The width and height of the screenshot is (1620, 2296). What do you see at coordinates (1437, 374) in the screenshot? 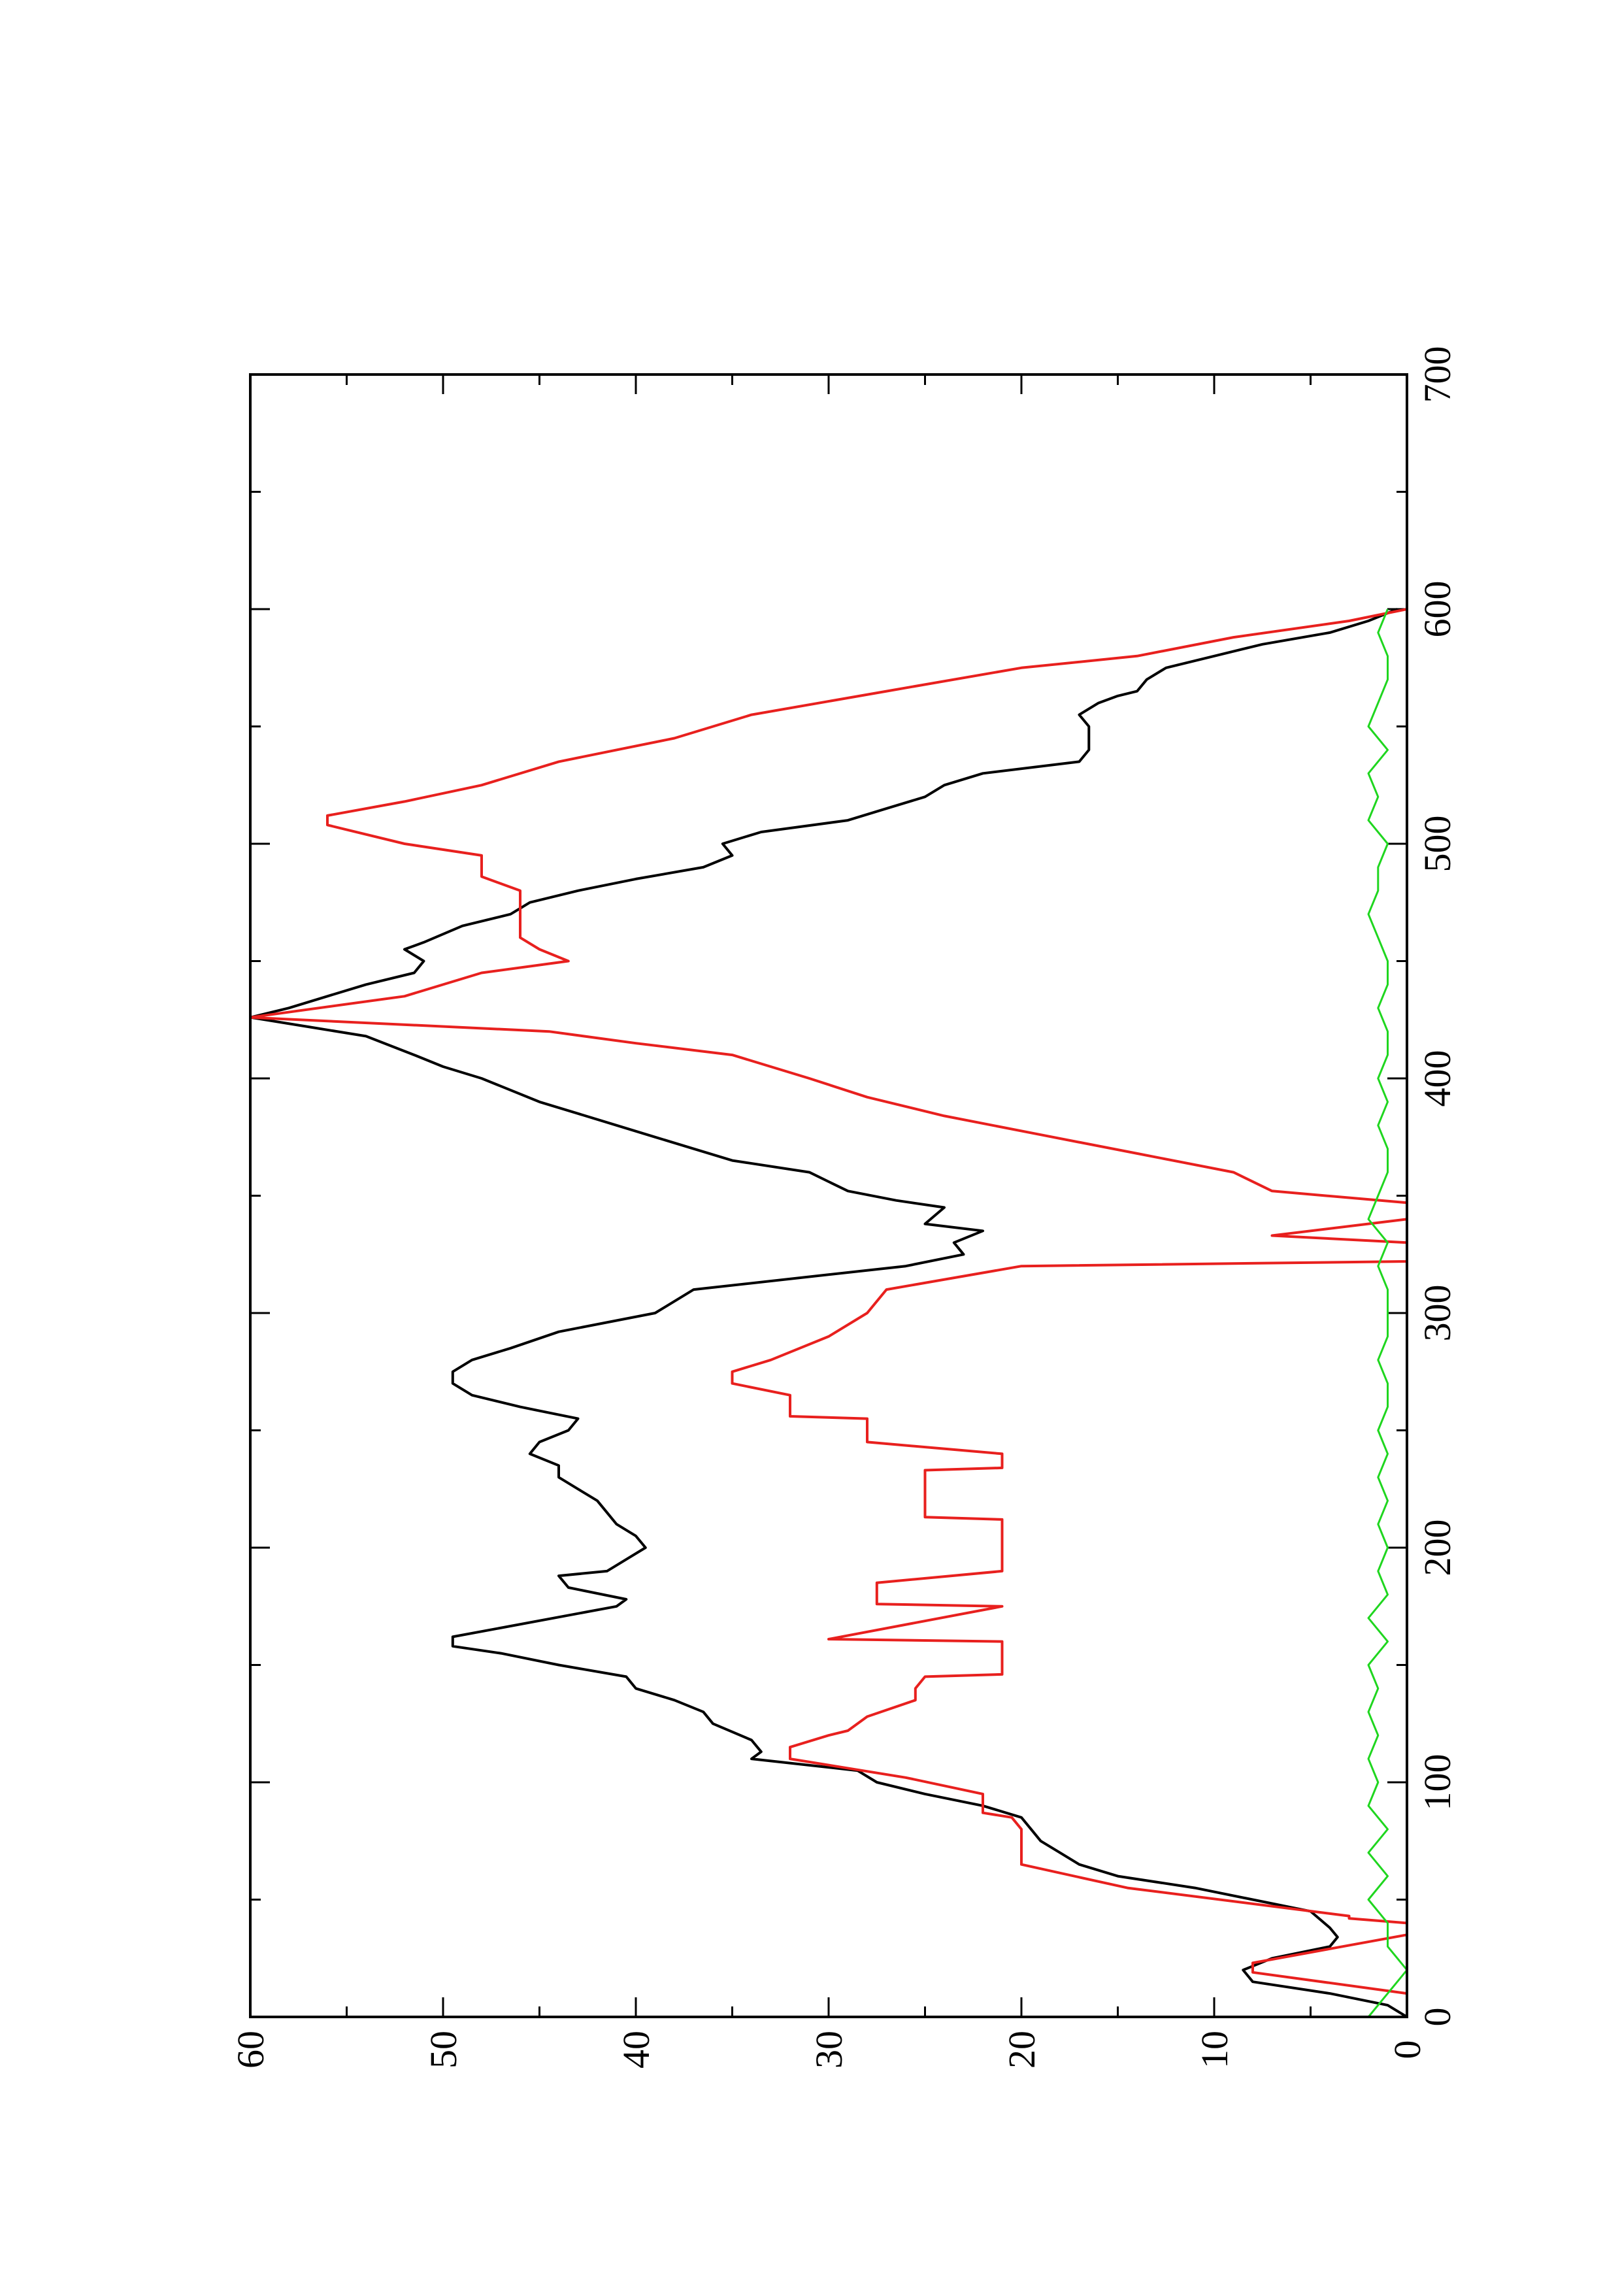
I see `x-tick-label: 700` at bounding box center [1437, 374].